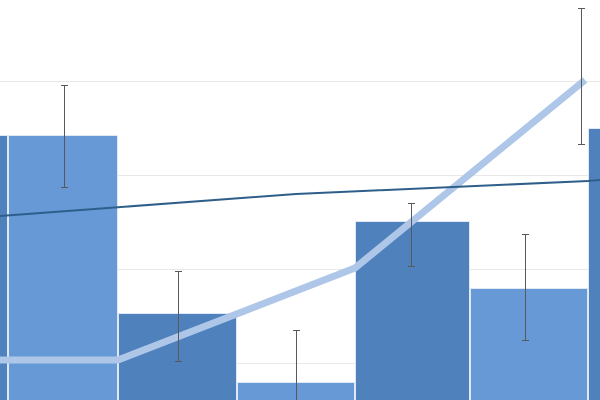 The image size is (600, 400). I want to click on line-trend-thin, so click(300, 198).